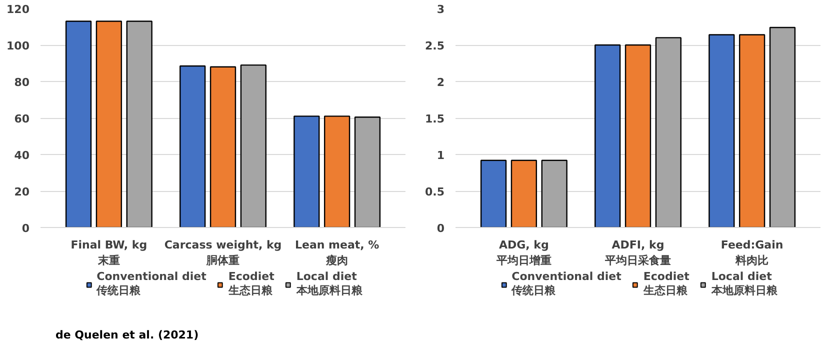 The image size is (830, 343). I want to click on y-tick-label: 120, so click(18, 9).